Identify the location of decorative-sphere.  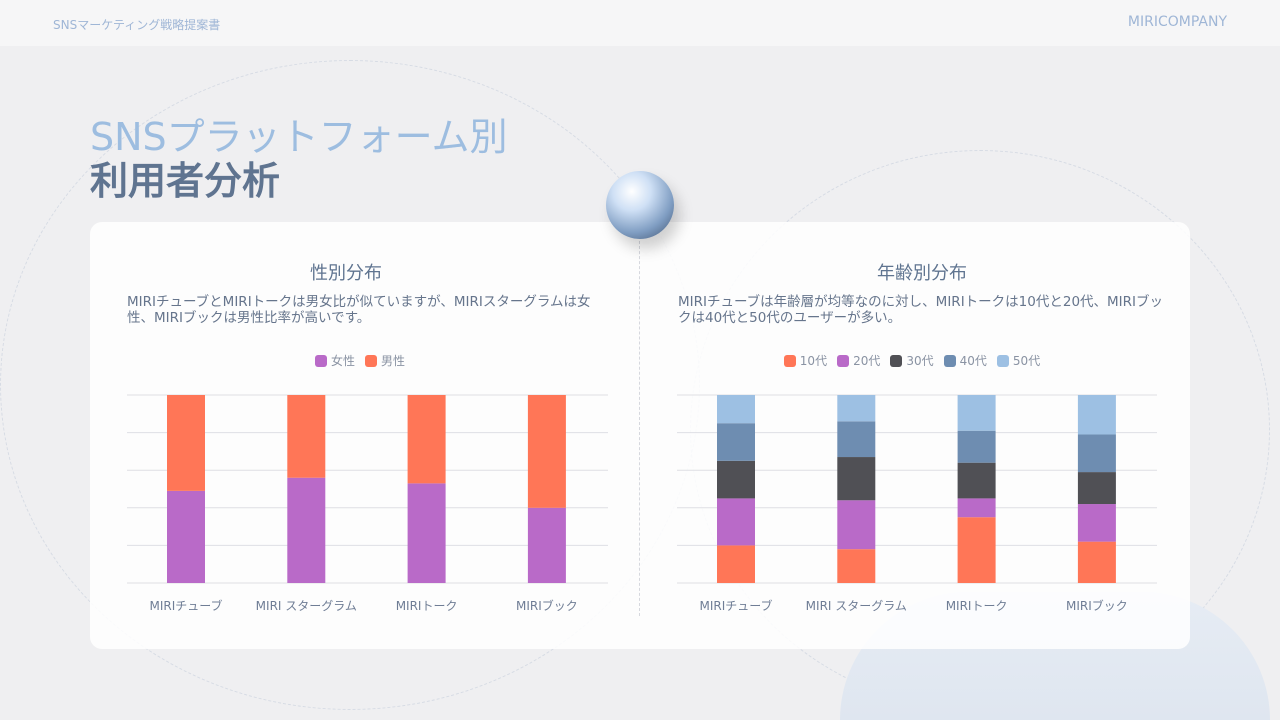
(640, 205).